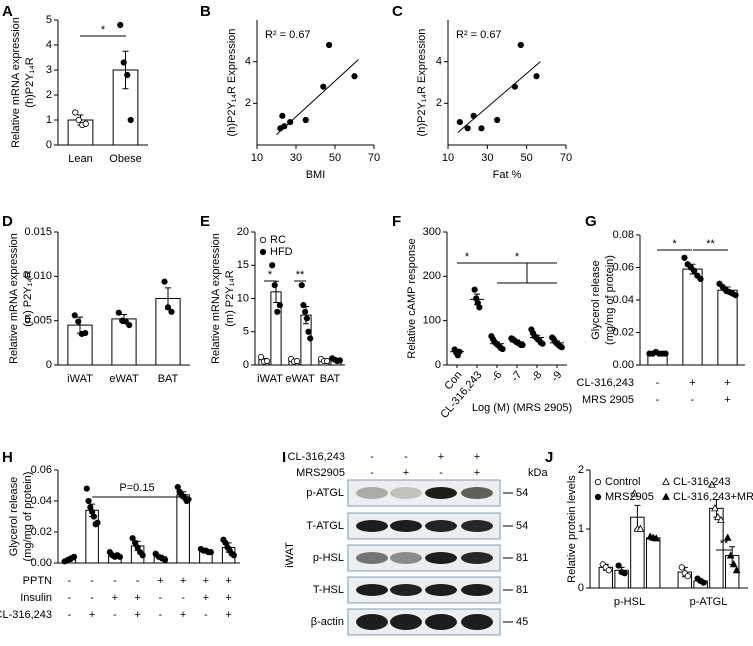  Describe the element at coordinates (300, 275) in the screenshot. I see `significance-label: **` at that location.